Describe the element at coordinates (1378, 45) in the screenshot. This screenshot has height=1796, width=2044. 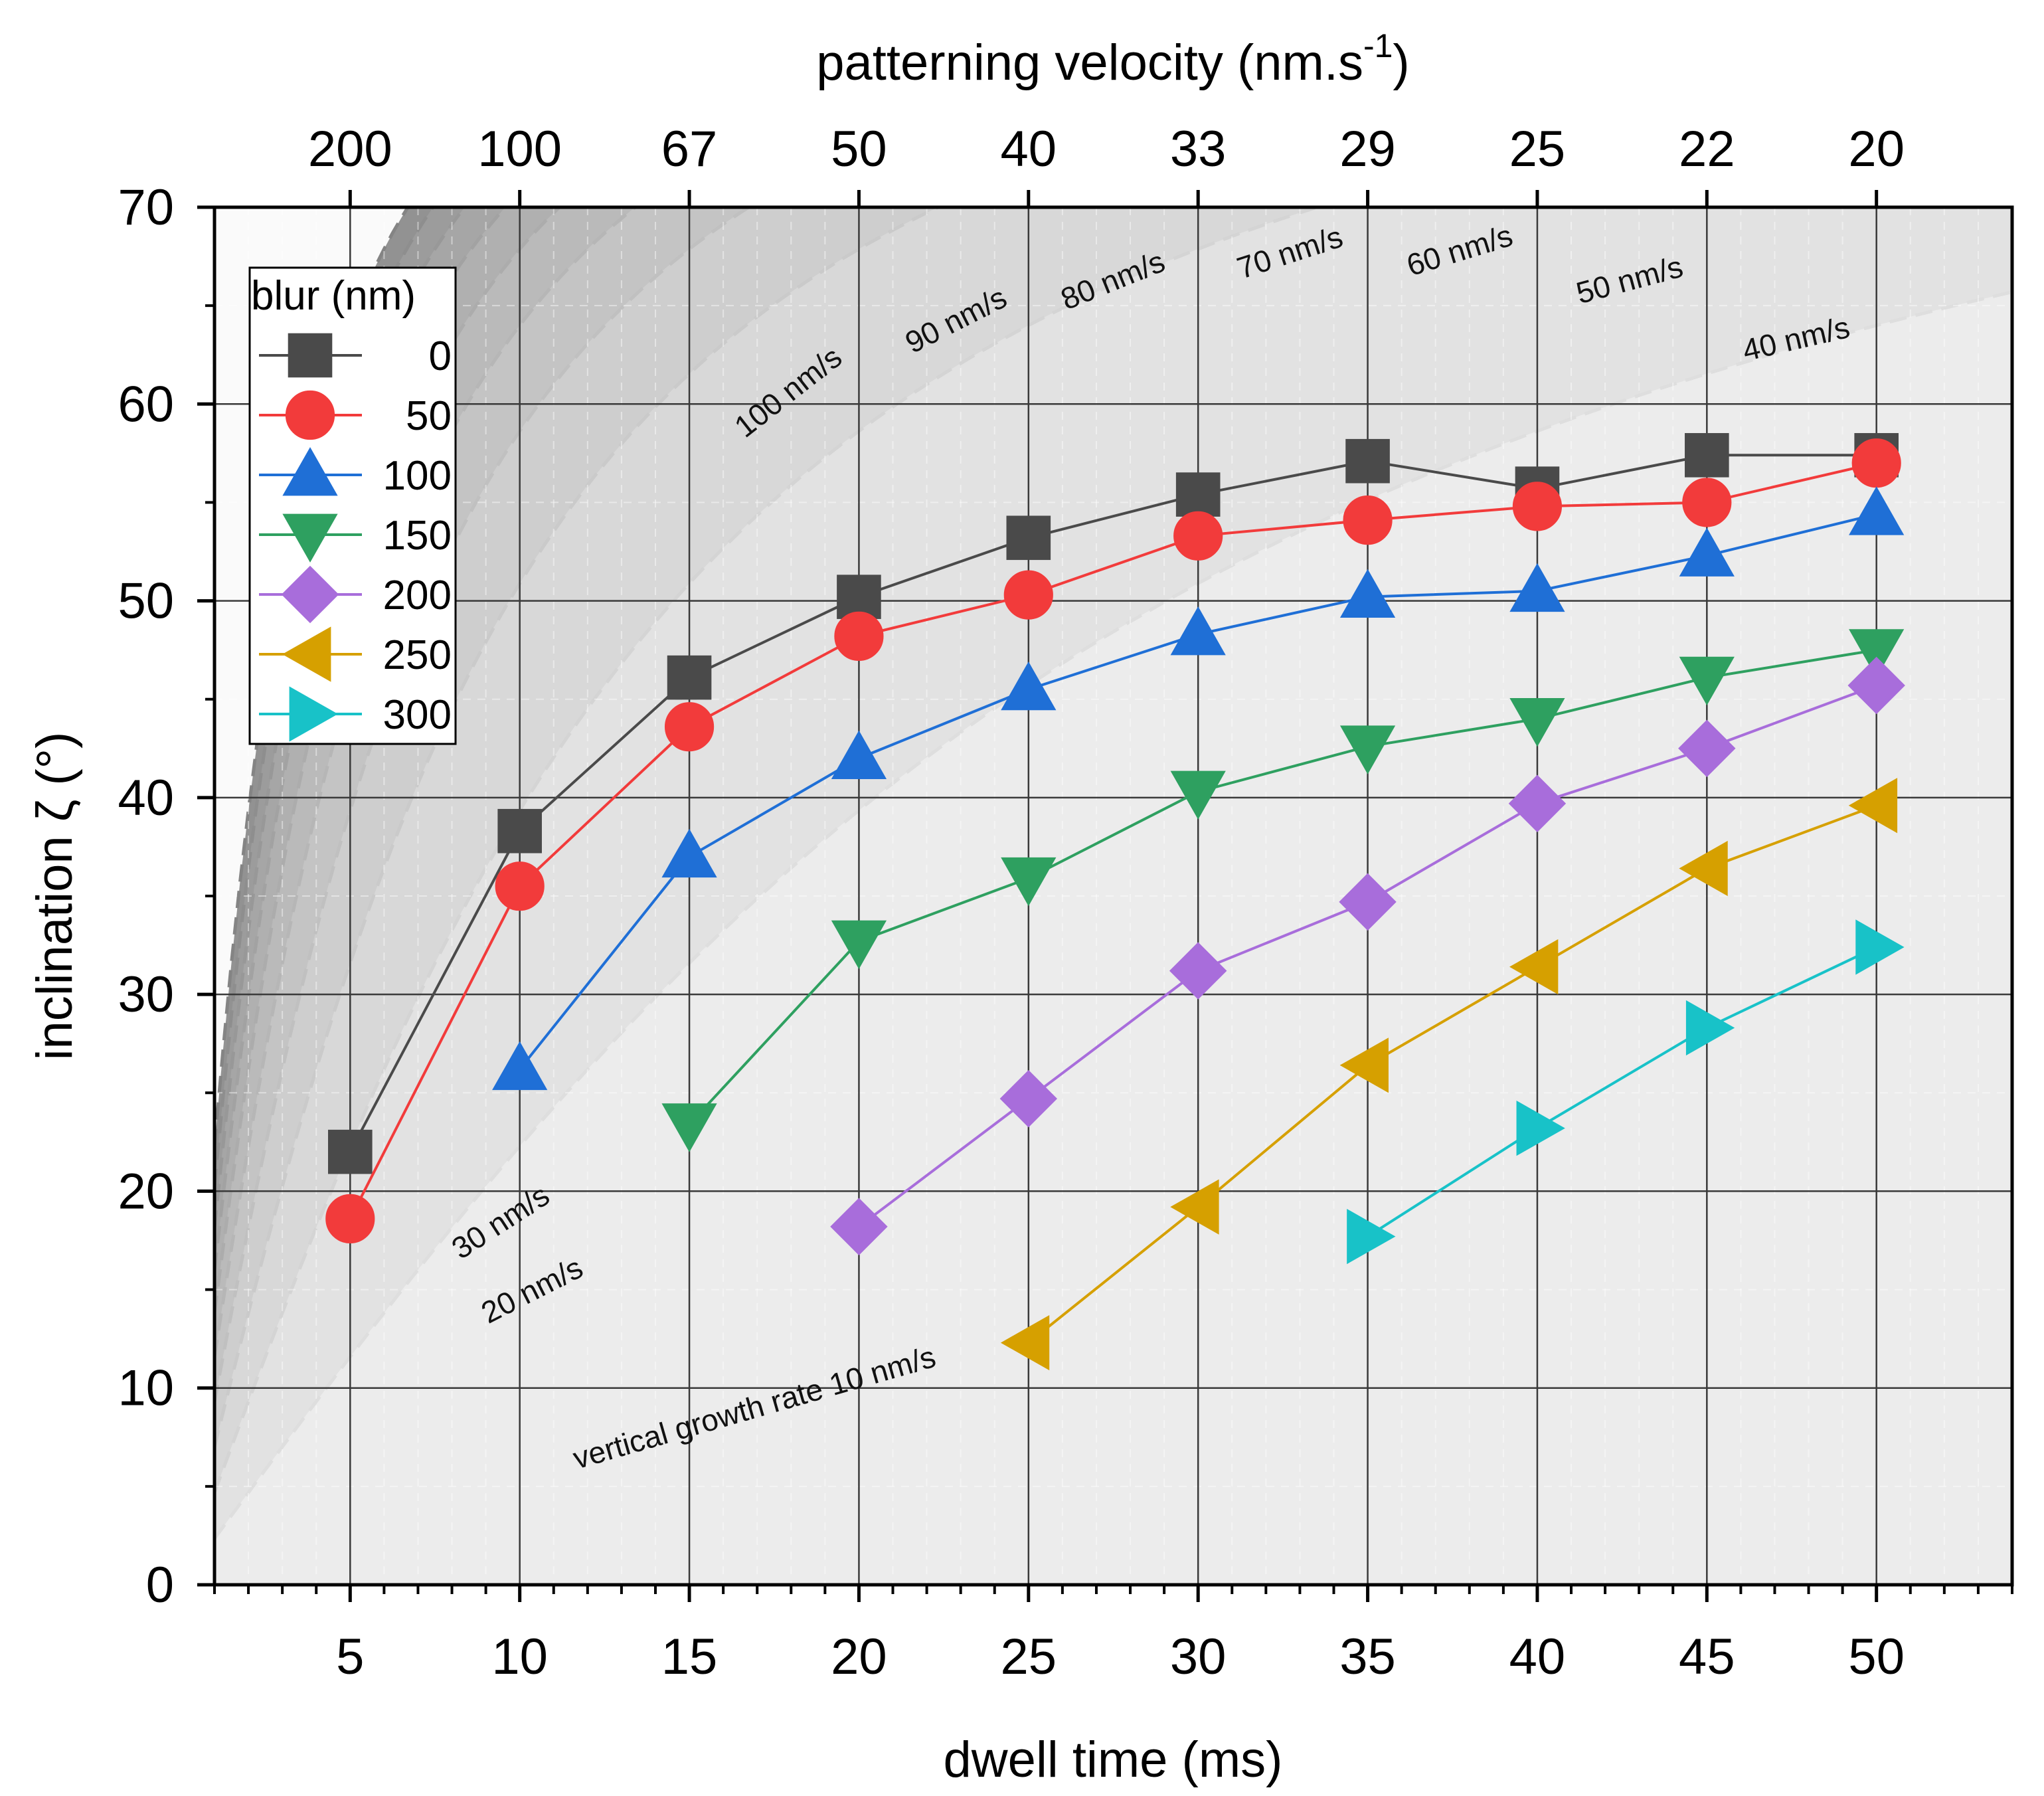
I see `top-axis-title-sup: -1` at that location.